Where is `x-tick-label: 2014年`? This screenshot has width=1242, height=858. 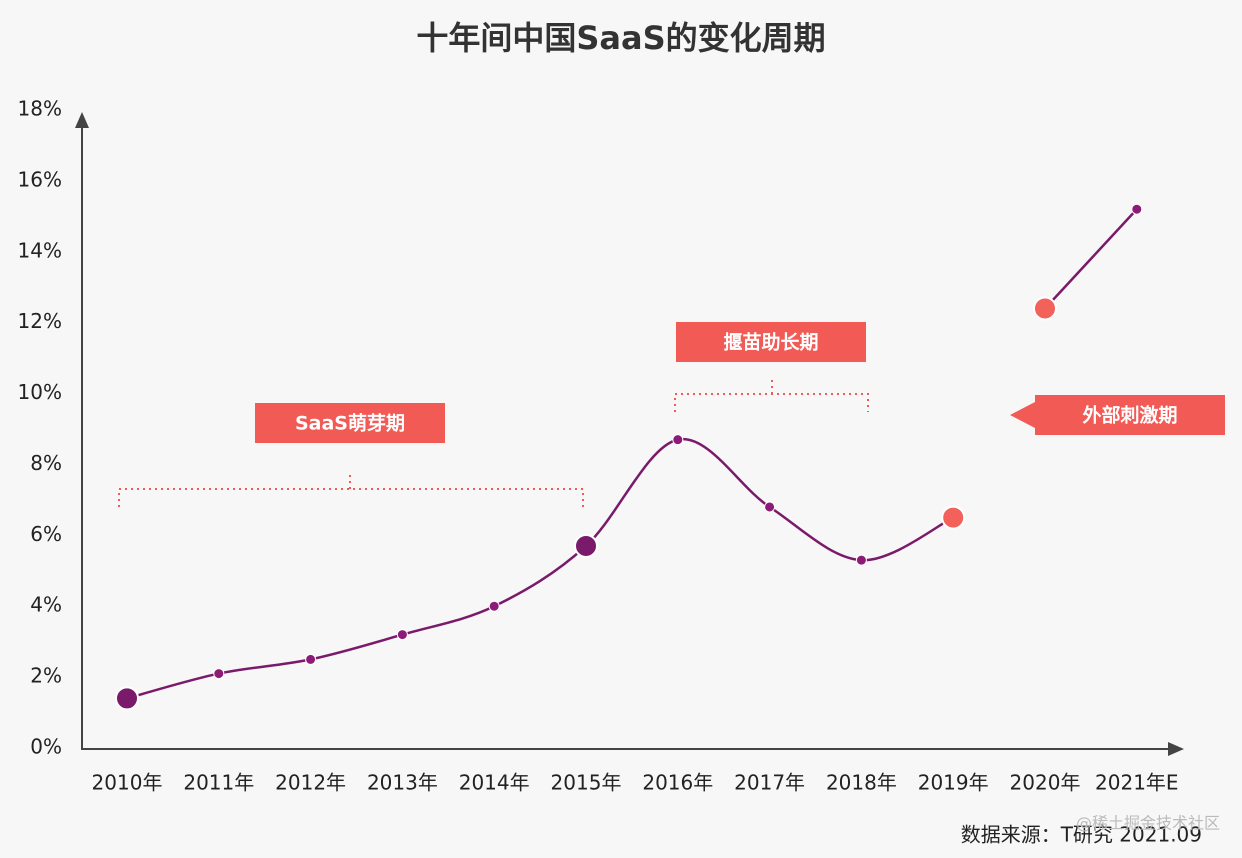
x-tick-label: 2014年 is located at coordinates (494, 783).